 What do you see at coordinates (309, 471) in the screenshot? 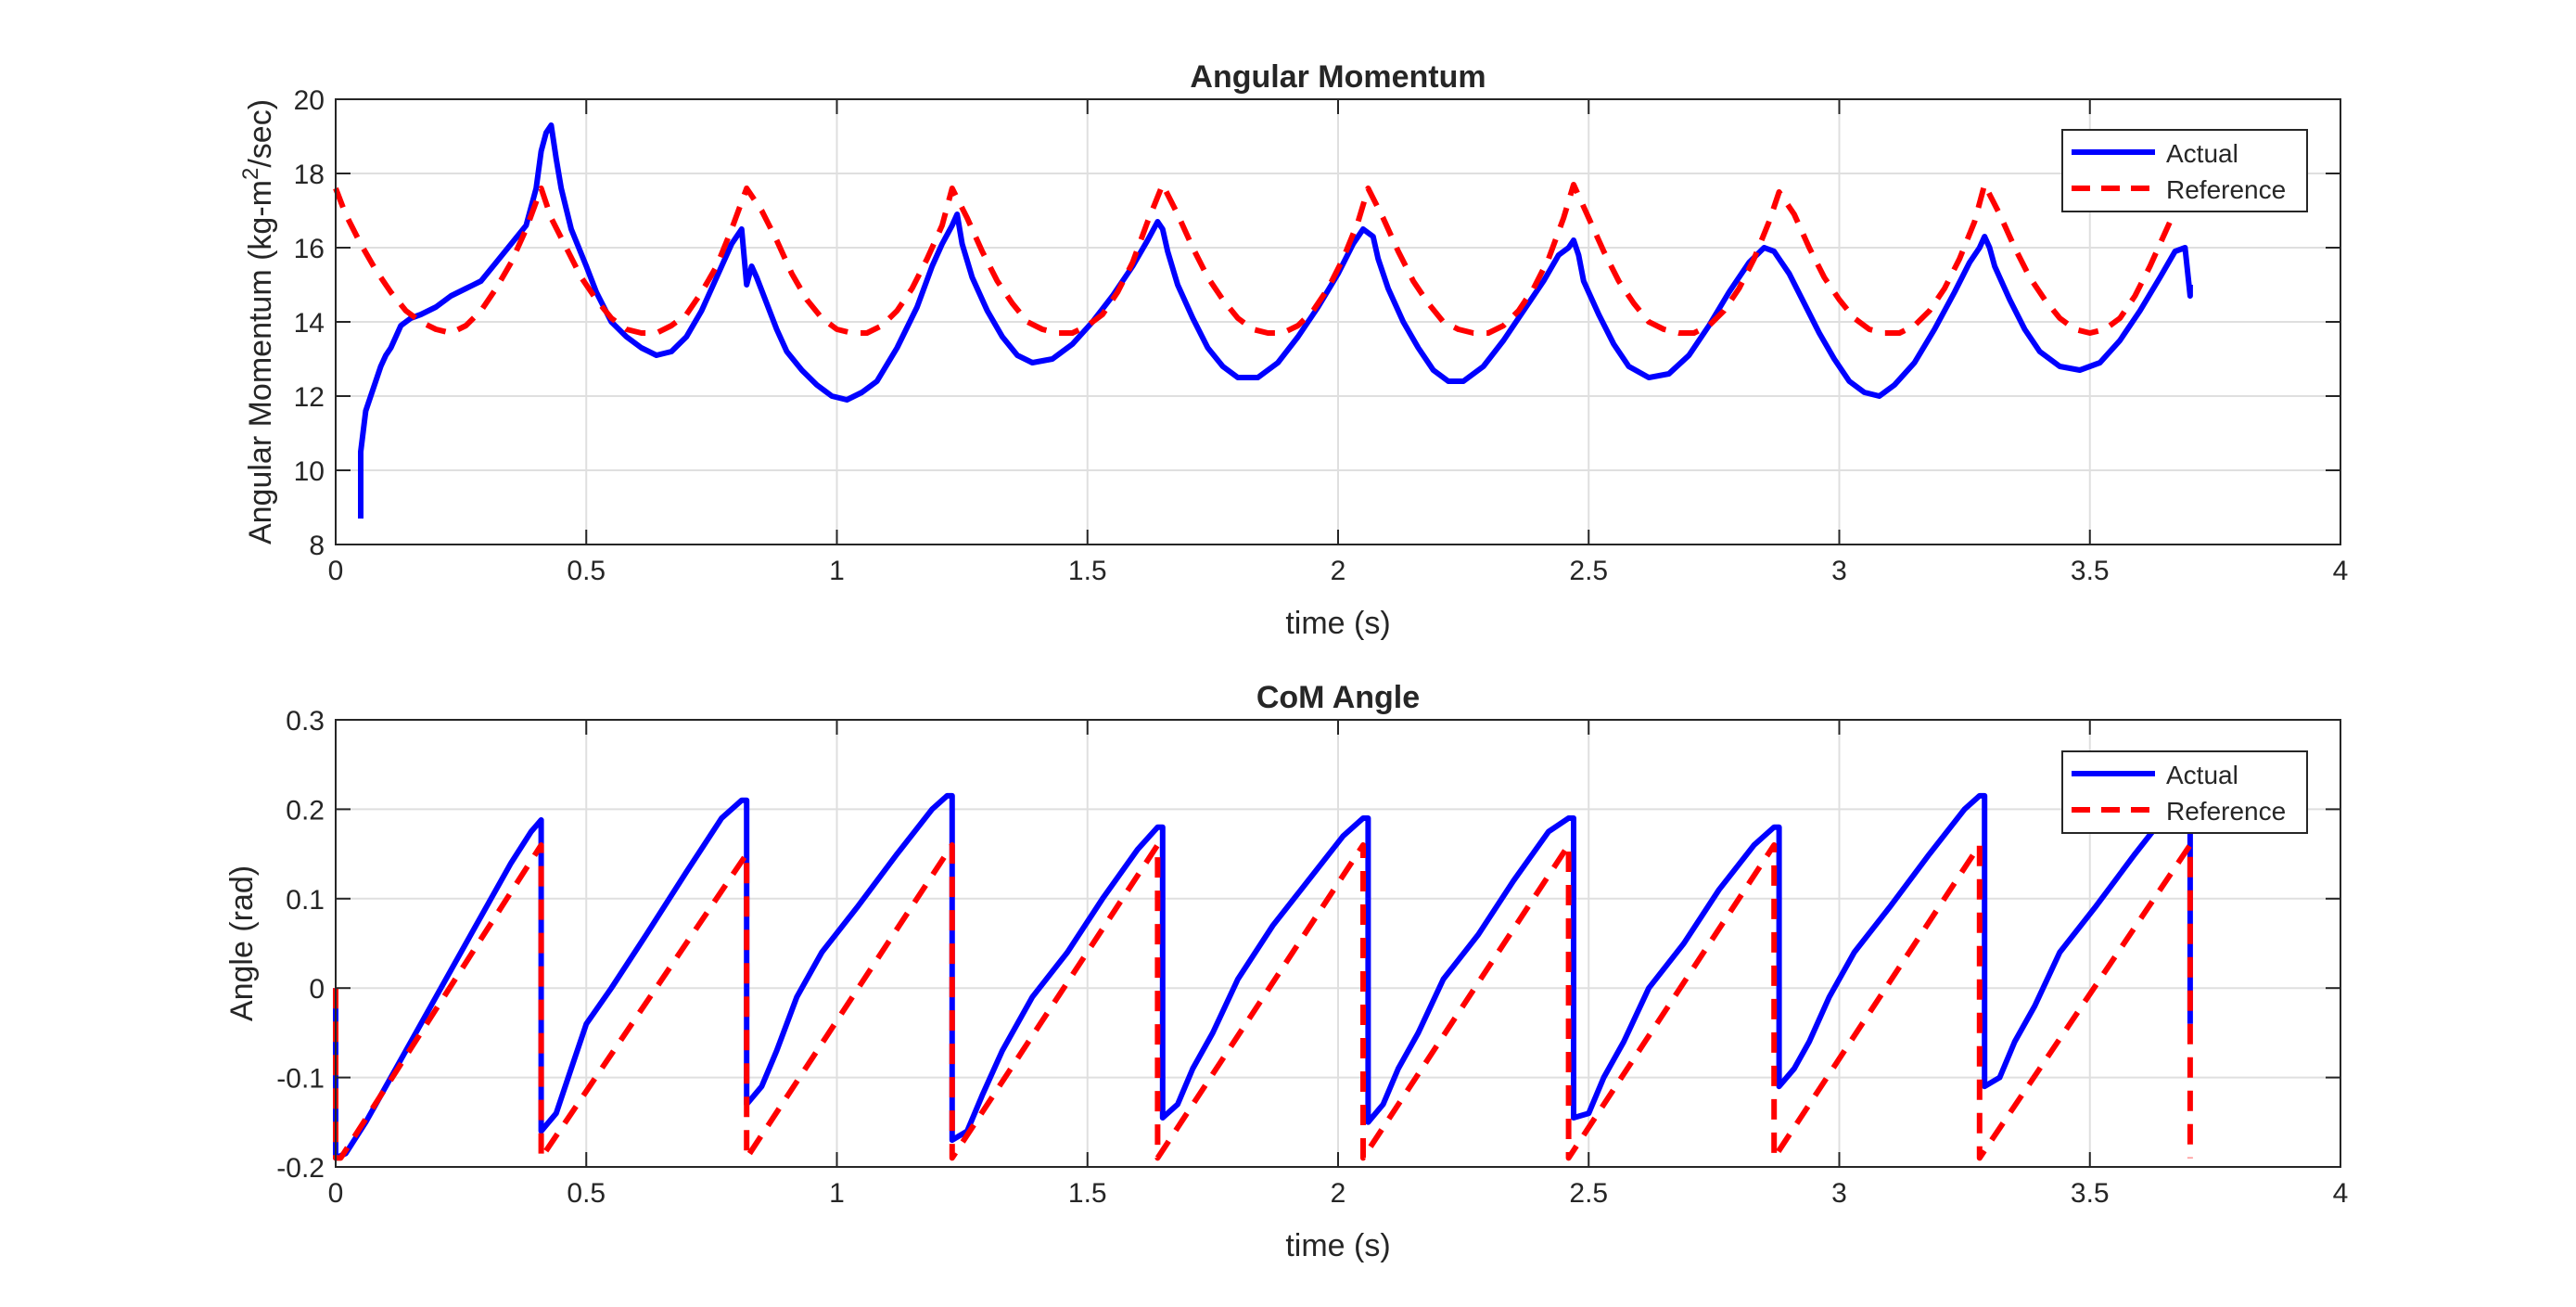
I see `y-tick-label: 10` at bounding box center [309, 471].